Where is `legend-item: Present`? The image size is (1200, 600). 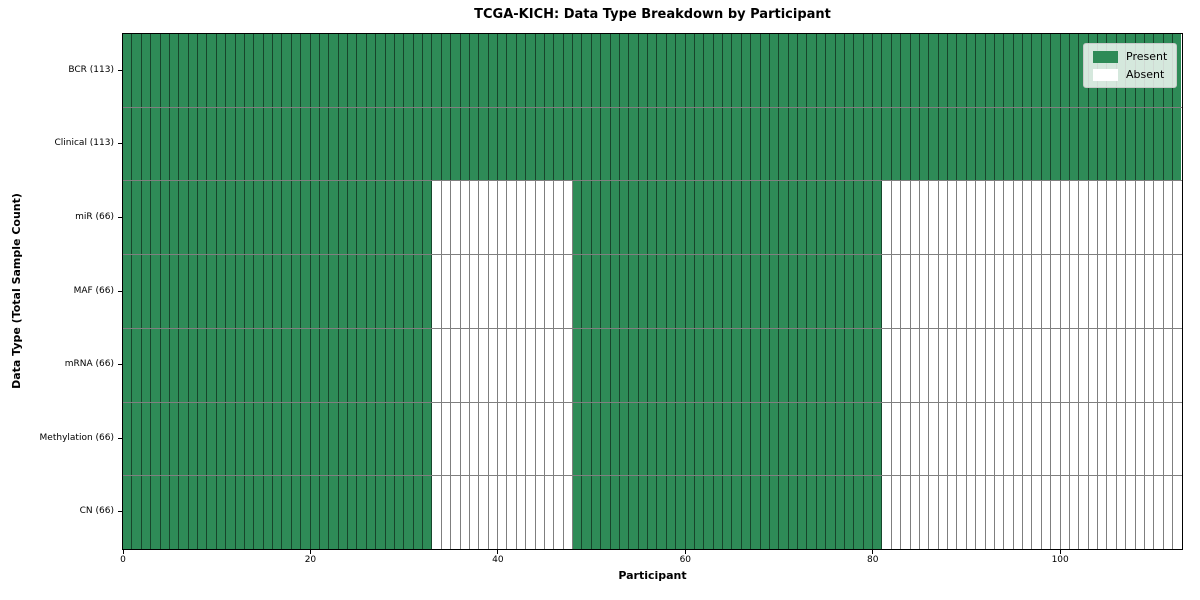
legend-item: Present is located at coordinates (1130, 56).